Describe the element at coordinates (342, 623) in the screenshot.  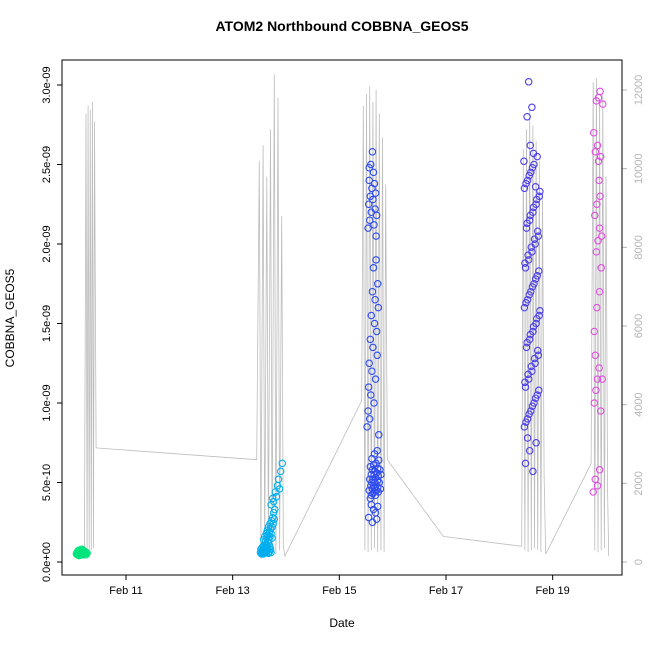
I see `x-axis-title: Date` at that location.